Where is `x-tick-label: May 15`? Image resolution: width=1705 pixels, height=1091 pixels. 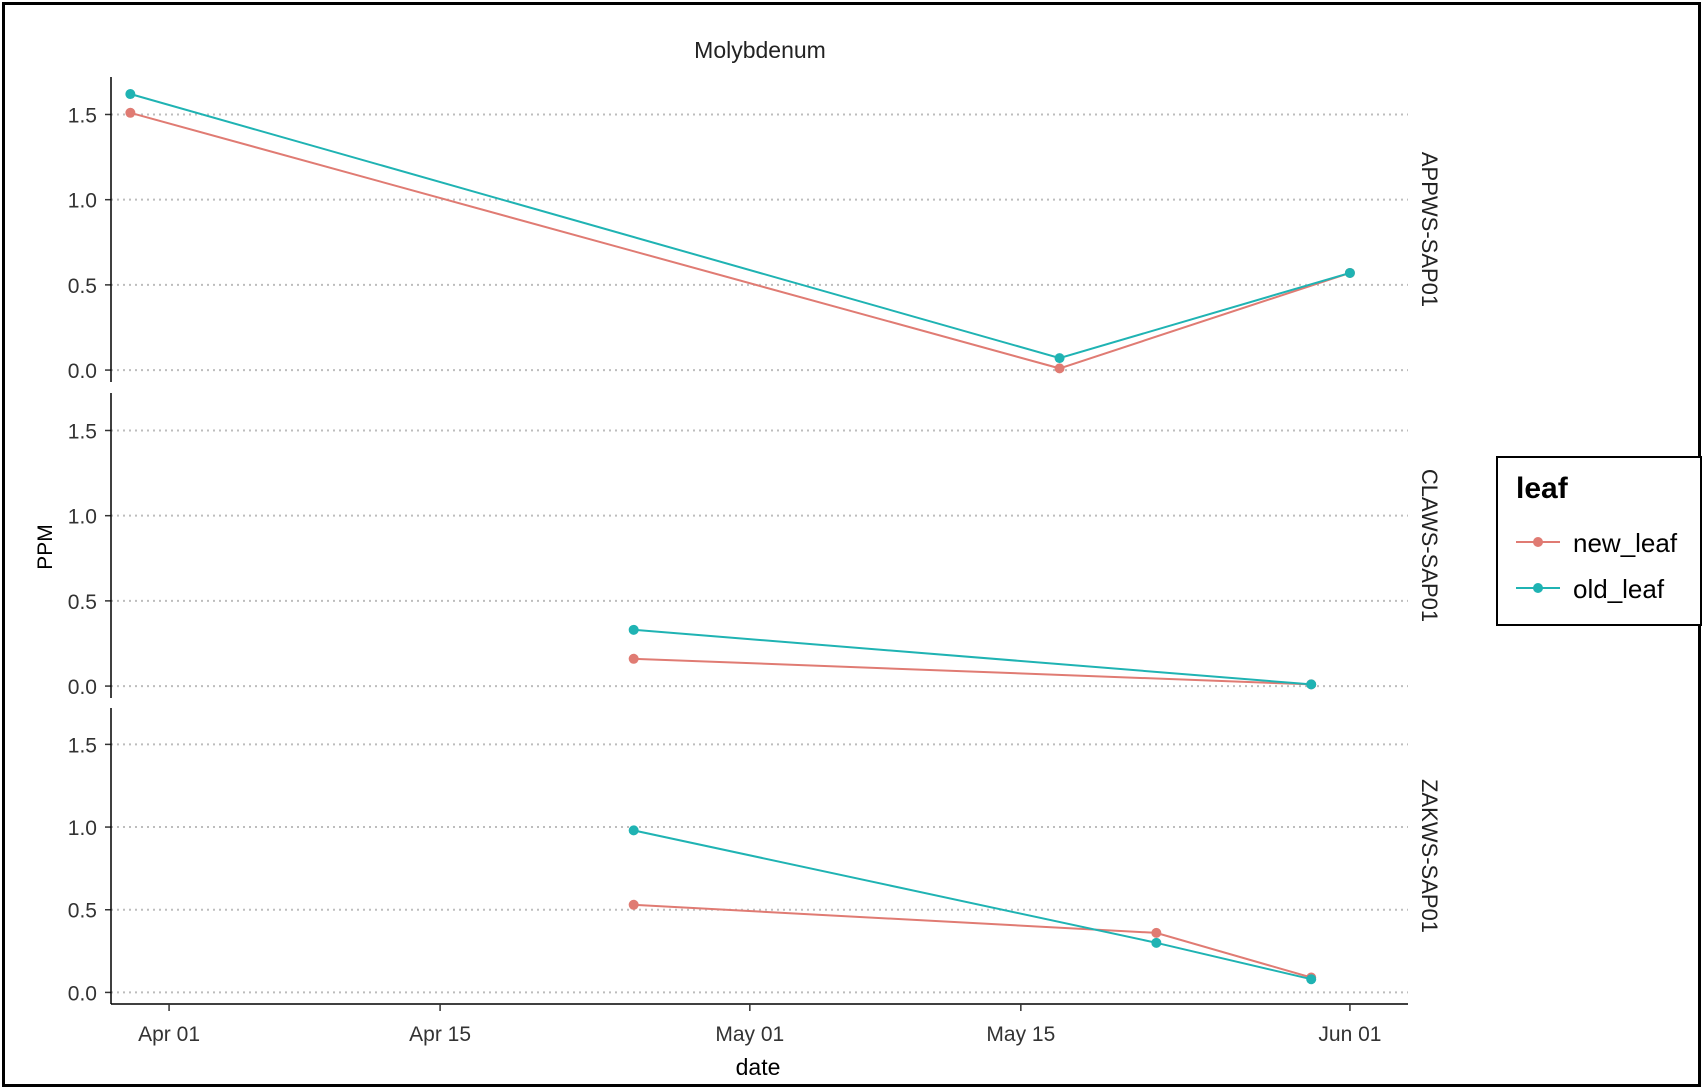
x-tick-label: May 15 is located at coordinates (1020, 1034).